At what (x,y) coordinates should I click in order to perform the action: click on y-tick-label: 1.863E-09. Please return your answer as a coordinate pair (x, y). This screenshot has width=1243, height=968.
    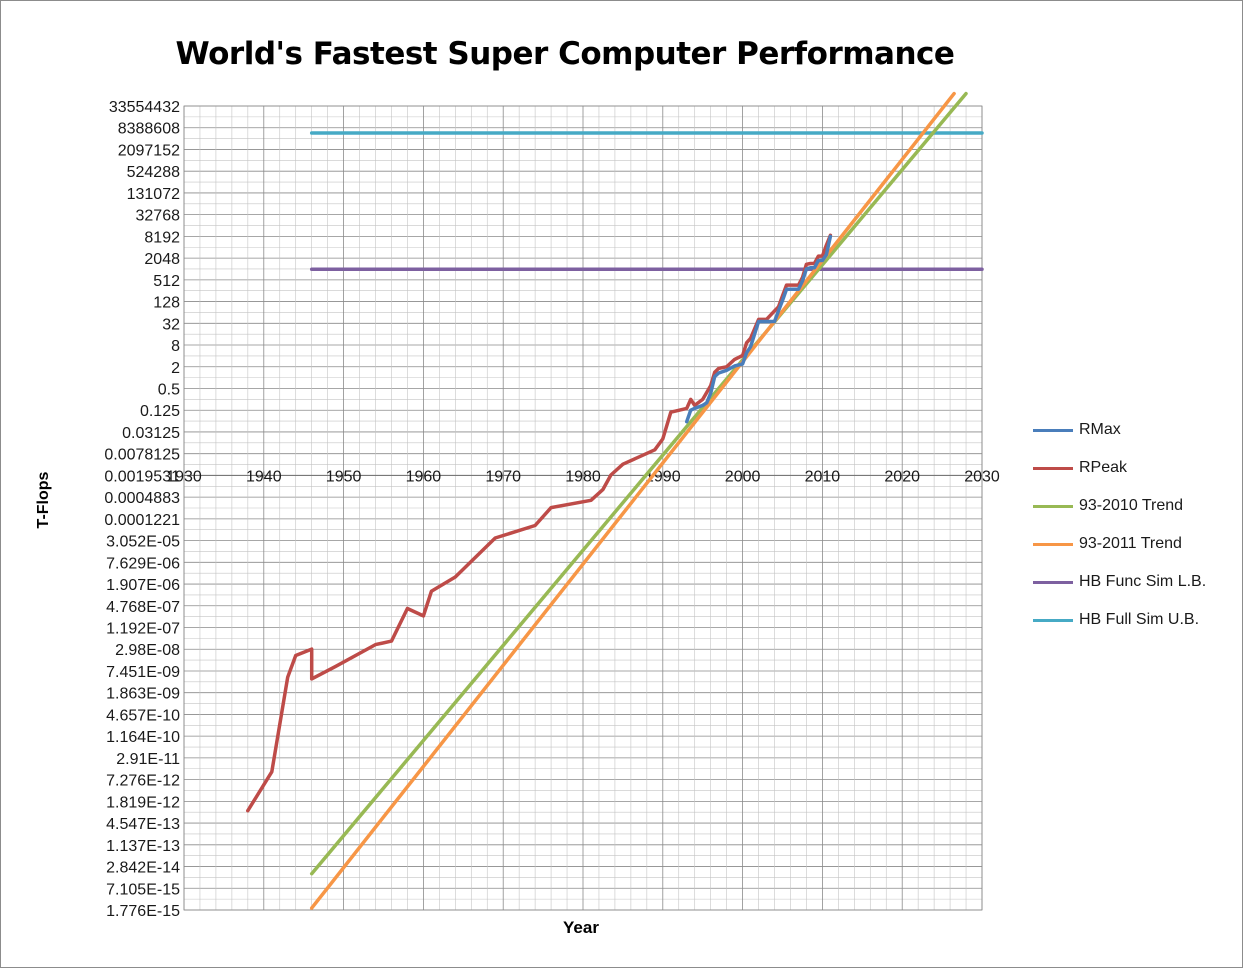
    Looking at the image, I should click on (143, 694).